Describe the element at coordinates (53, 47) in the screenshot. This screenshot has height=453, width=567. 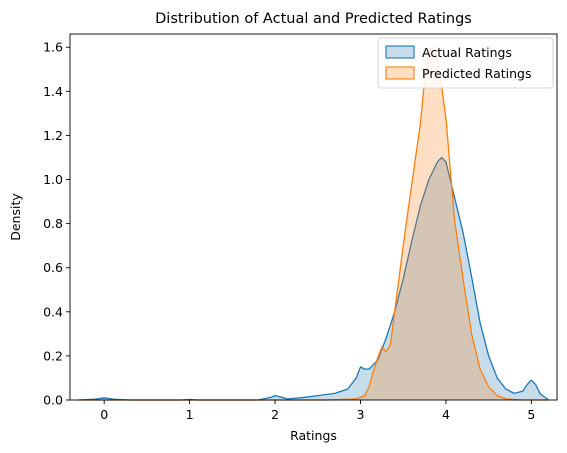
I see `y-tick-label: 1.6` at that location.